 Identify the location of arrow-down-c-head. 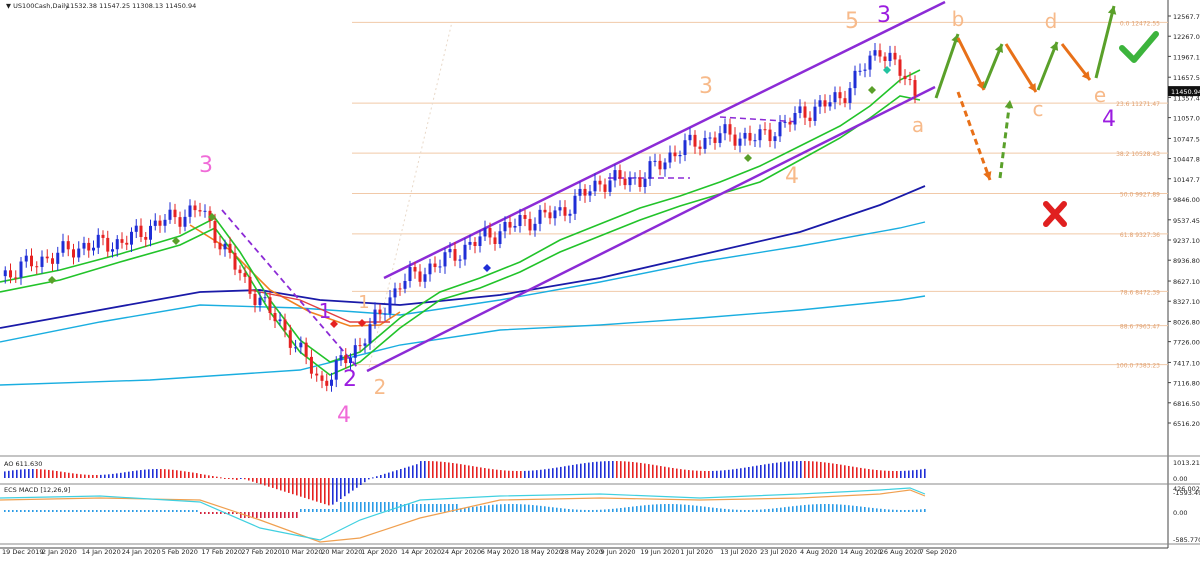
(980, 85).